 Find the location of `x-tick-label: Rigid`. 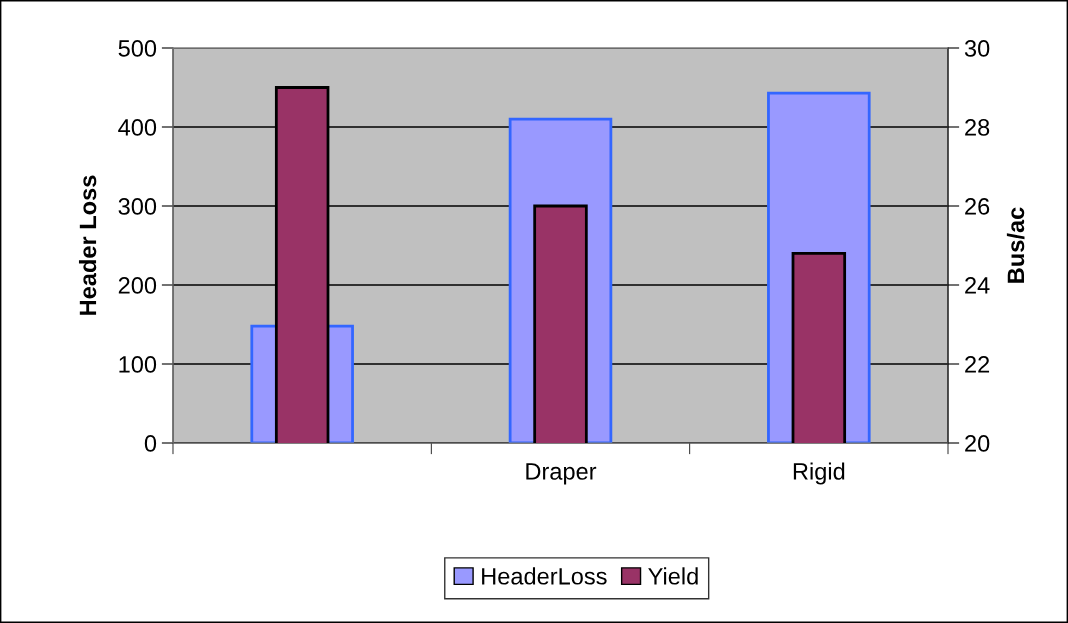

x-tick-label: Rigid is located at coordinates (819, 473).